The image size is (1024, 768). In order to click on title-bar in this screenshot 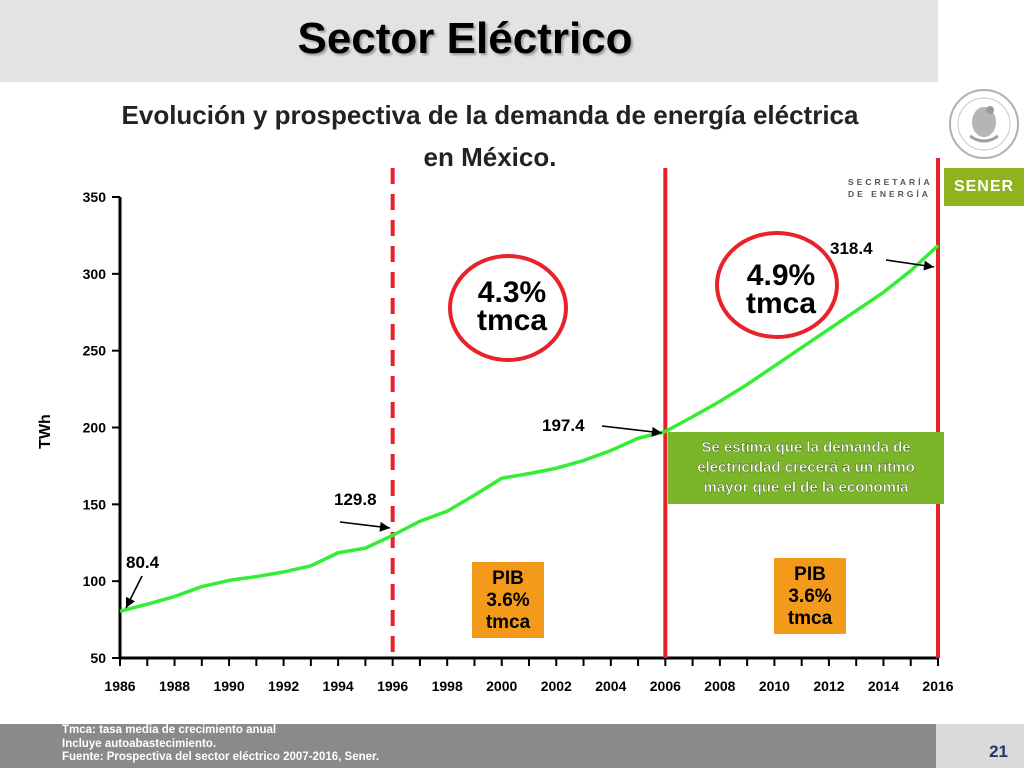, I will do `click(469, 41)`.